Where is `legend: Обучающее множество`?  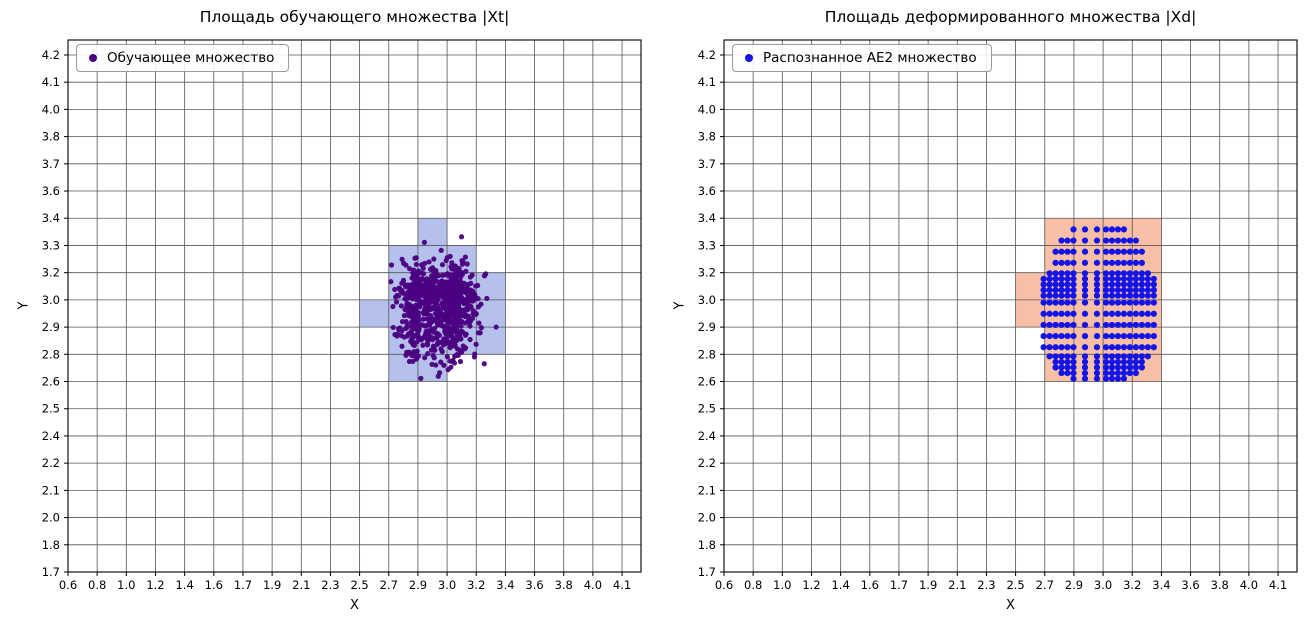 legend: Обучающее множество is located at coordinates (183, 58).